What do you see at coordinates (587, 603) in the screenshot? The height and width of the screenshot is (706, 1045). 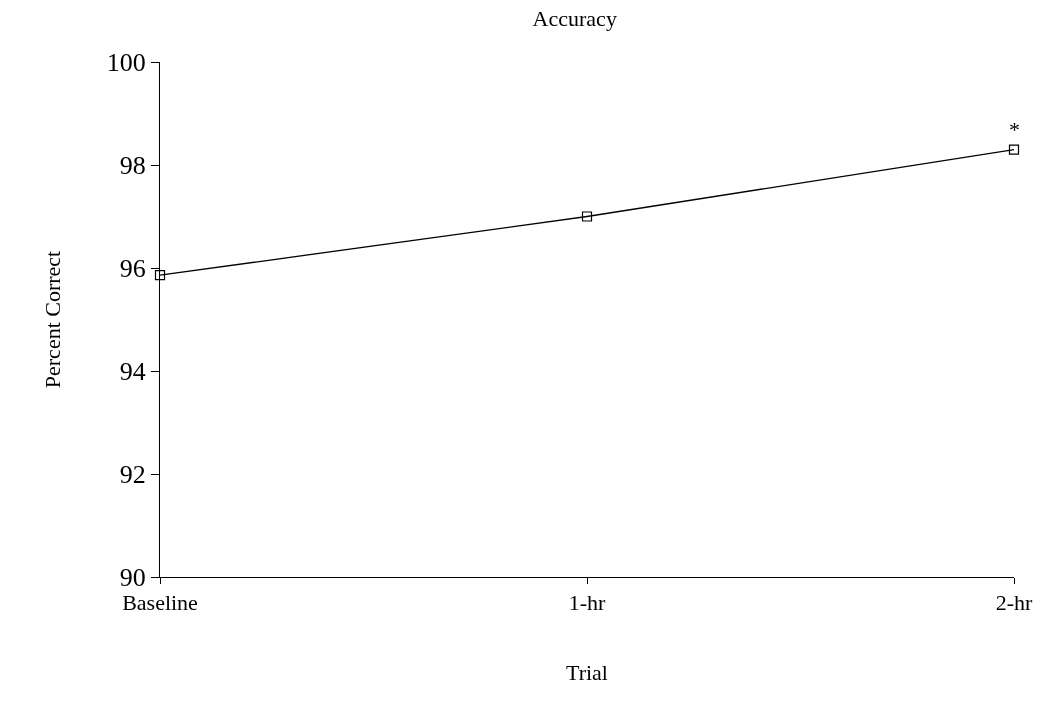 I see `x-tick-label: 1-hr` at bounding box center [587, 603].